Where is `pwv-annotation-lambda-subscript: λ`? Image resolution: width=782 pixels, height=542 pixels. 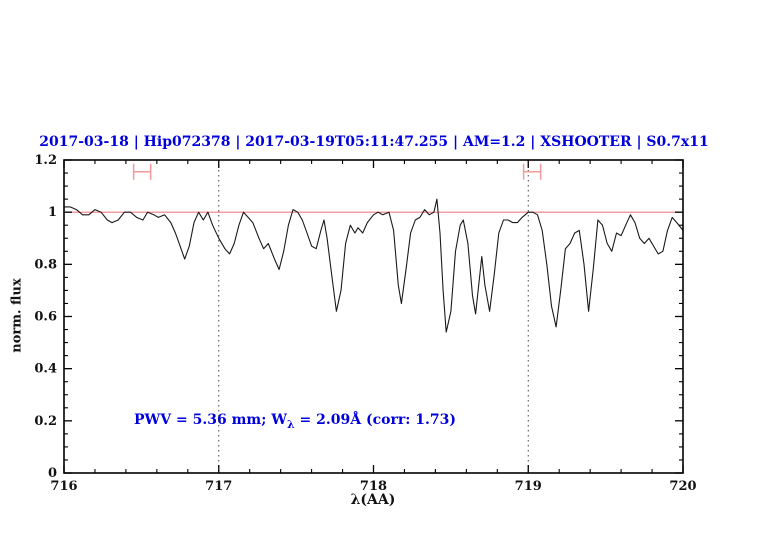 pwv-annotation-lambda-subscript: λ is located at coordinates (290, 424).